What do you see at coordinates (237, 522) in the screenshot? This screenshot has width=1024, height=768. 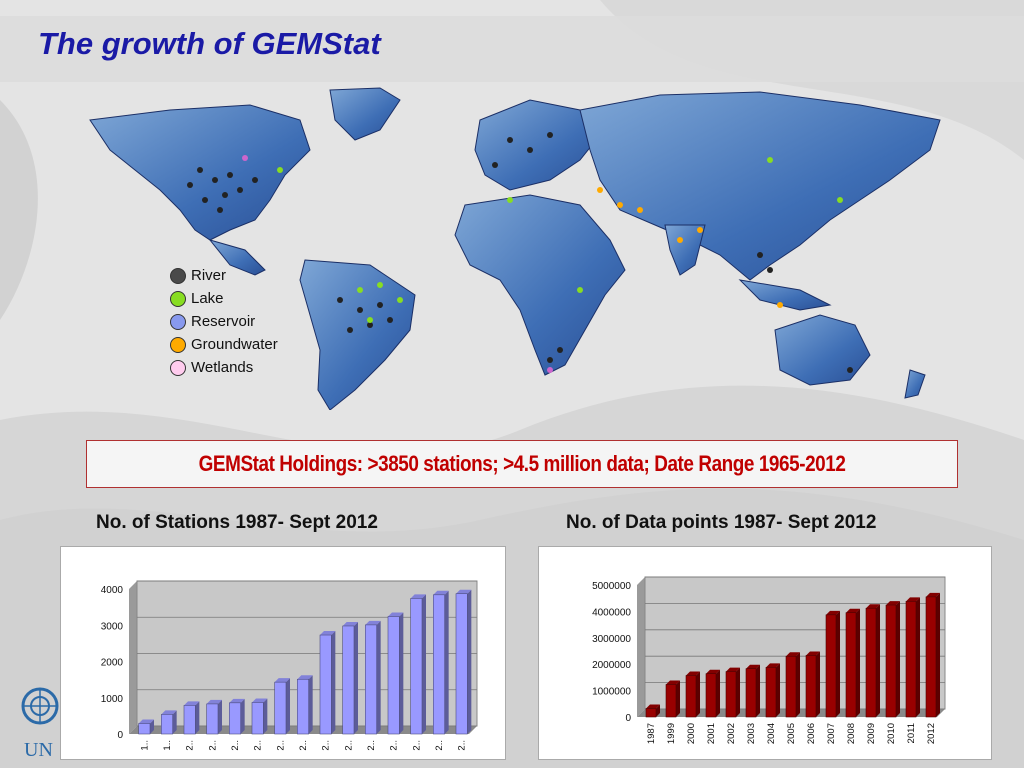 I see `stations-chart-title: No. of Stations 1987- Sept 2012` at bounding box center [237, 522].